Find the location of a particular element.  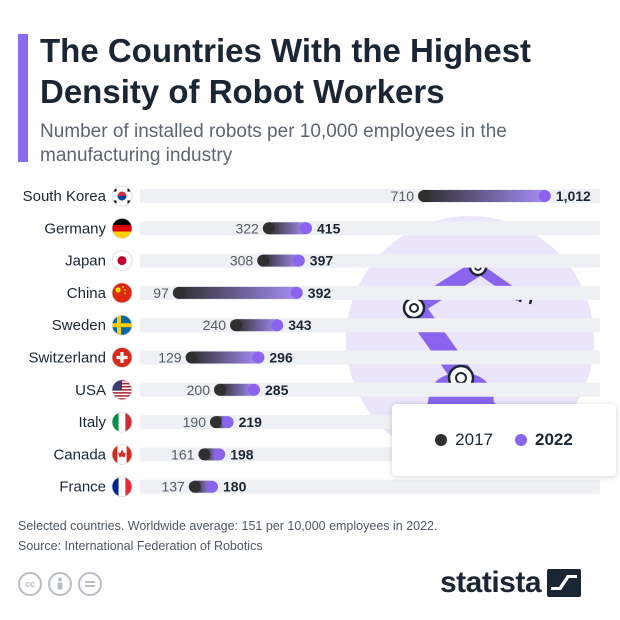

value-label-2017: 322 is located at coordinates (247, 228).